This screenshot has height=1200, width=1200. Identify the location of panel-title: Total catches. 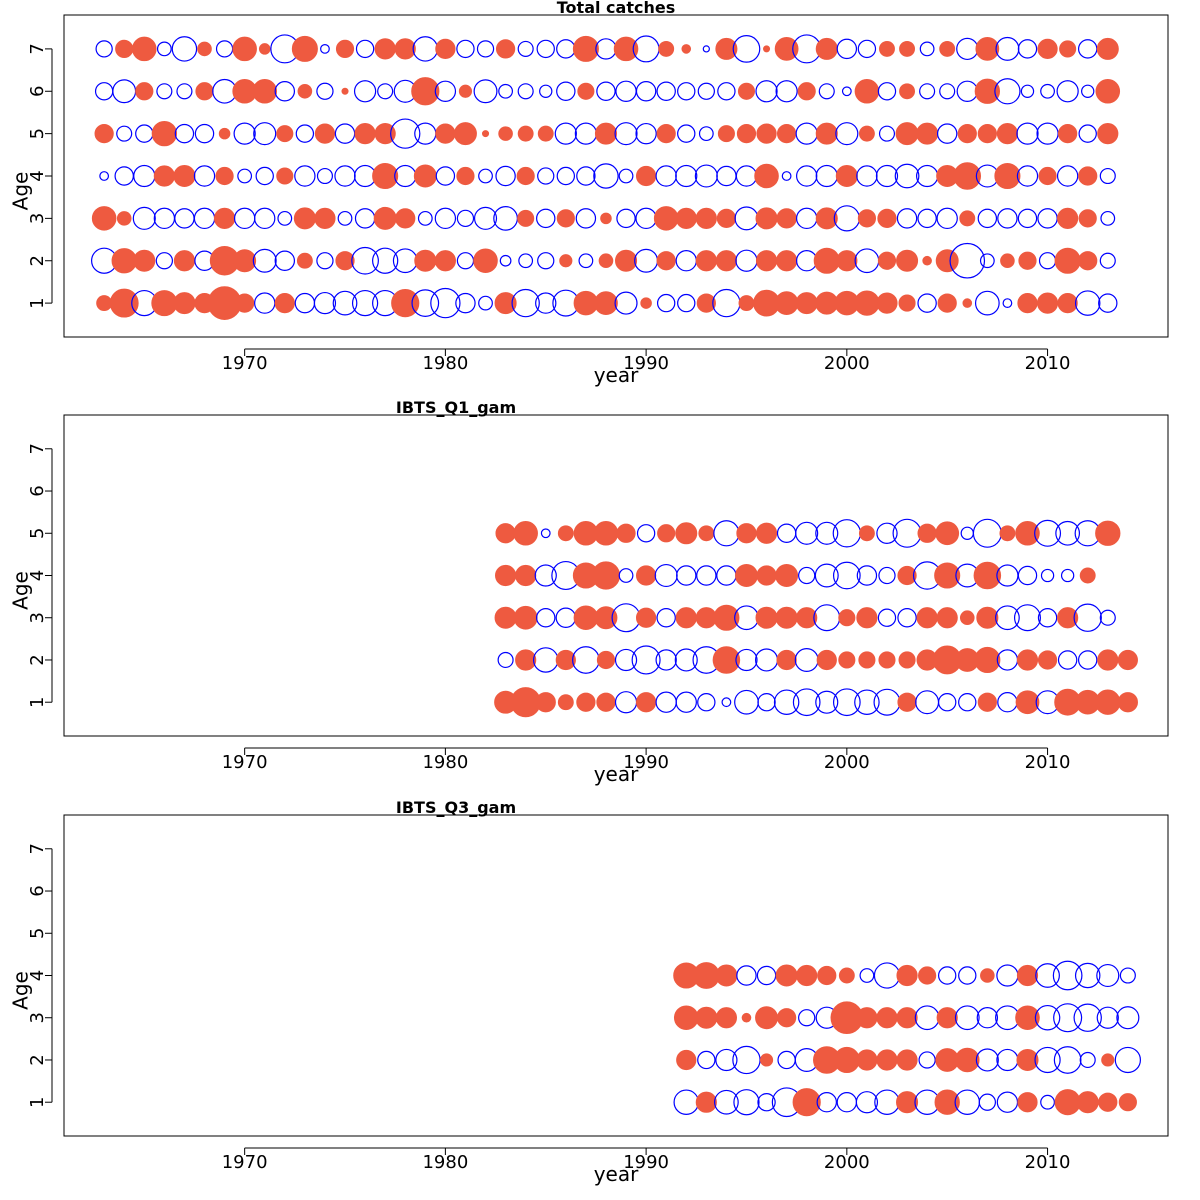
(616, 8).